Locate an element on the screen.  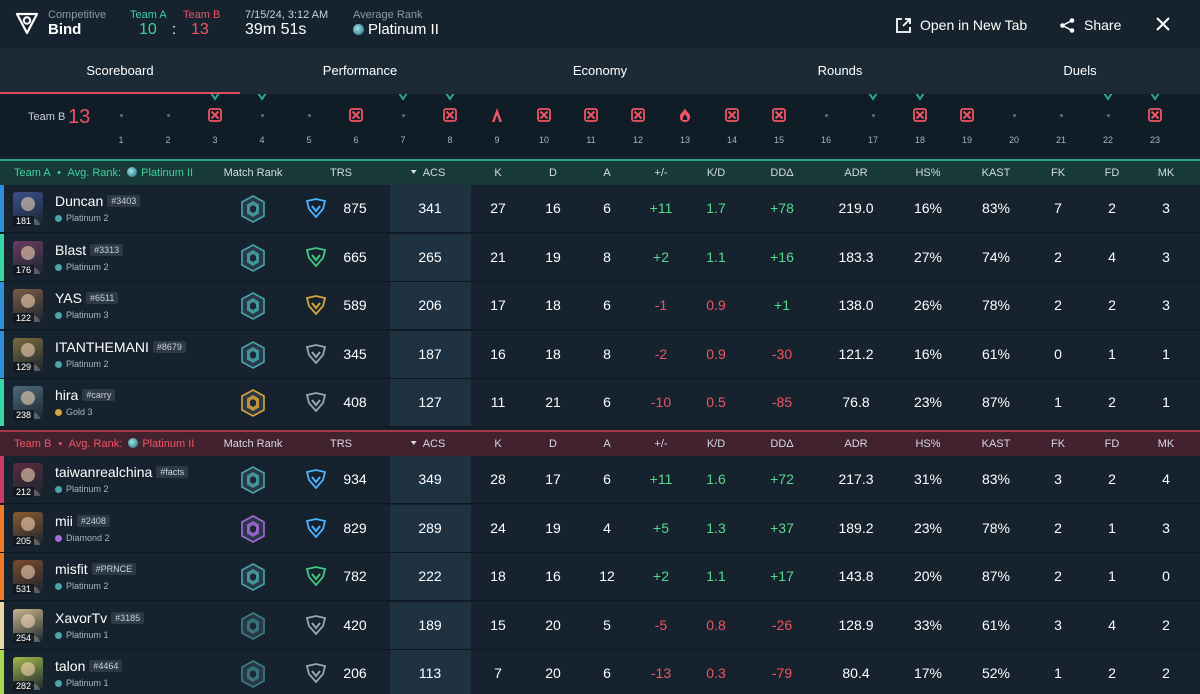
stat-mk: 2 is located at coordinates (1166, 624).